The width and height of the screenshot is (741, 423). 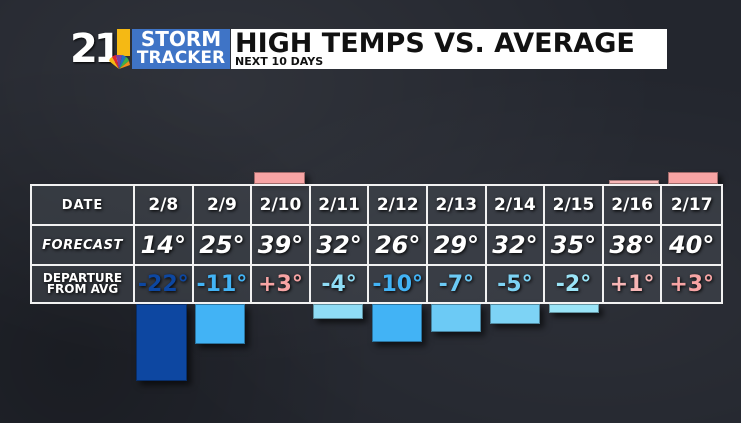 I want to click on peacock-icon, so click(x=119, y=62).